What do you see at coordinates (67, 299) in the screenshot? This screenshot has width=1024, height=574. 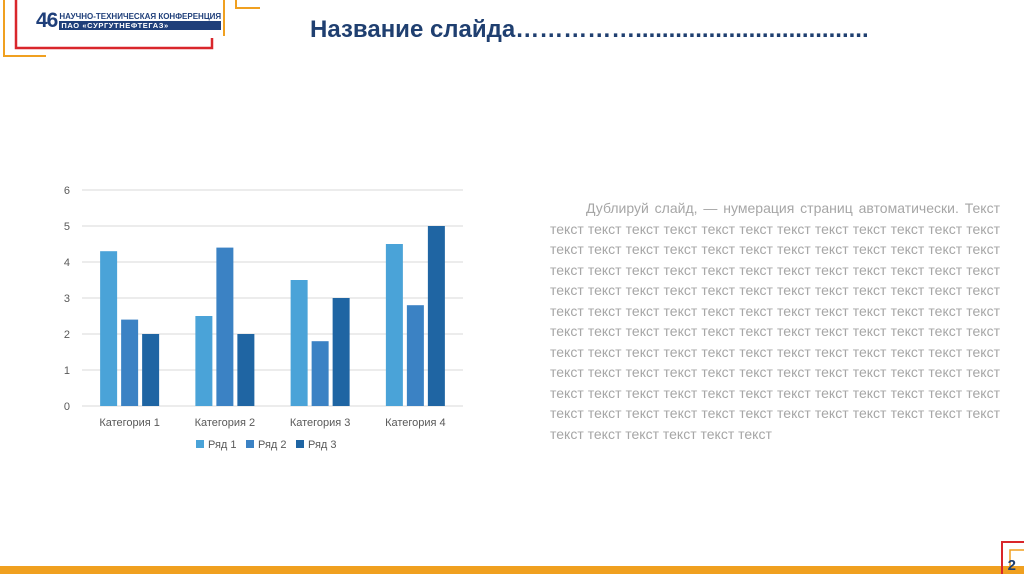 I see `y-tick-label: 3` at bounding box center [67, 299].